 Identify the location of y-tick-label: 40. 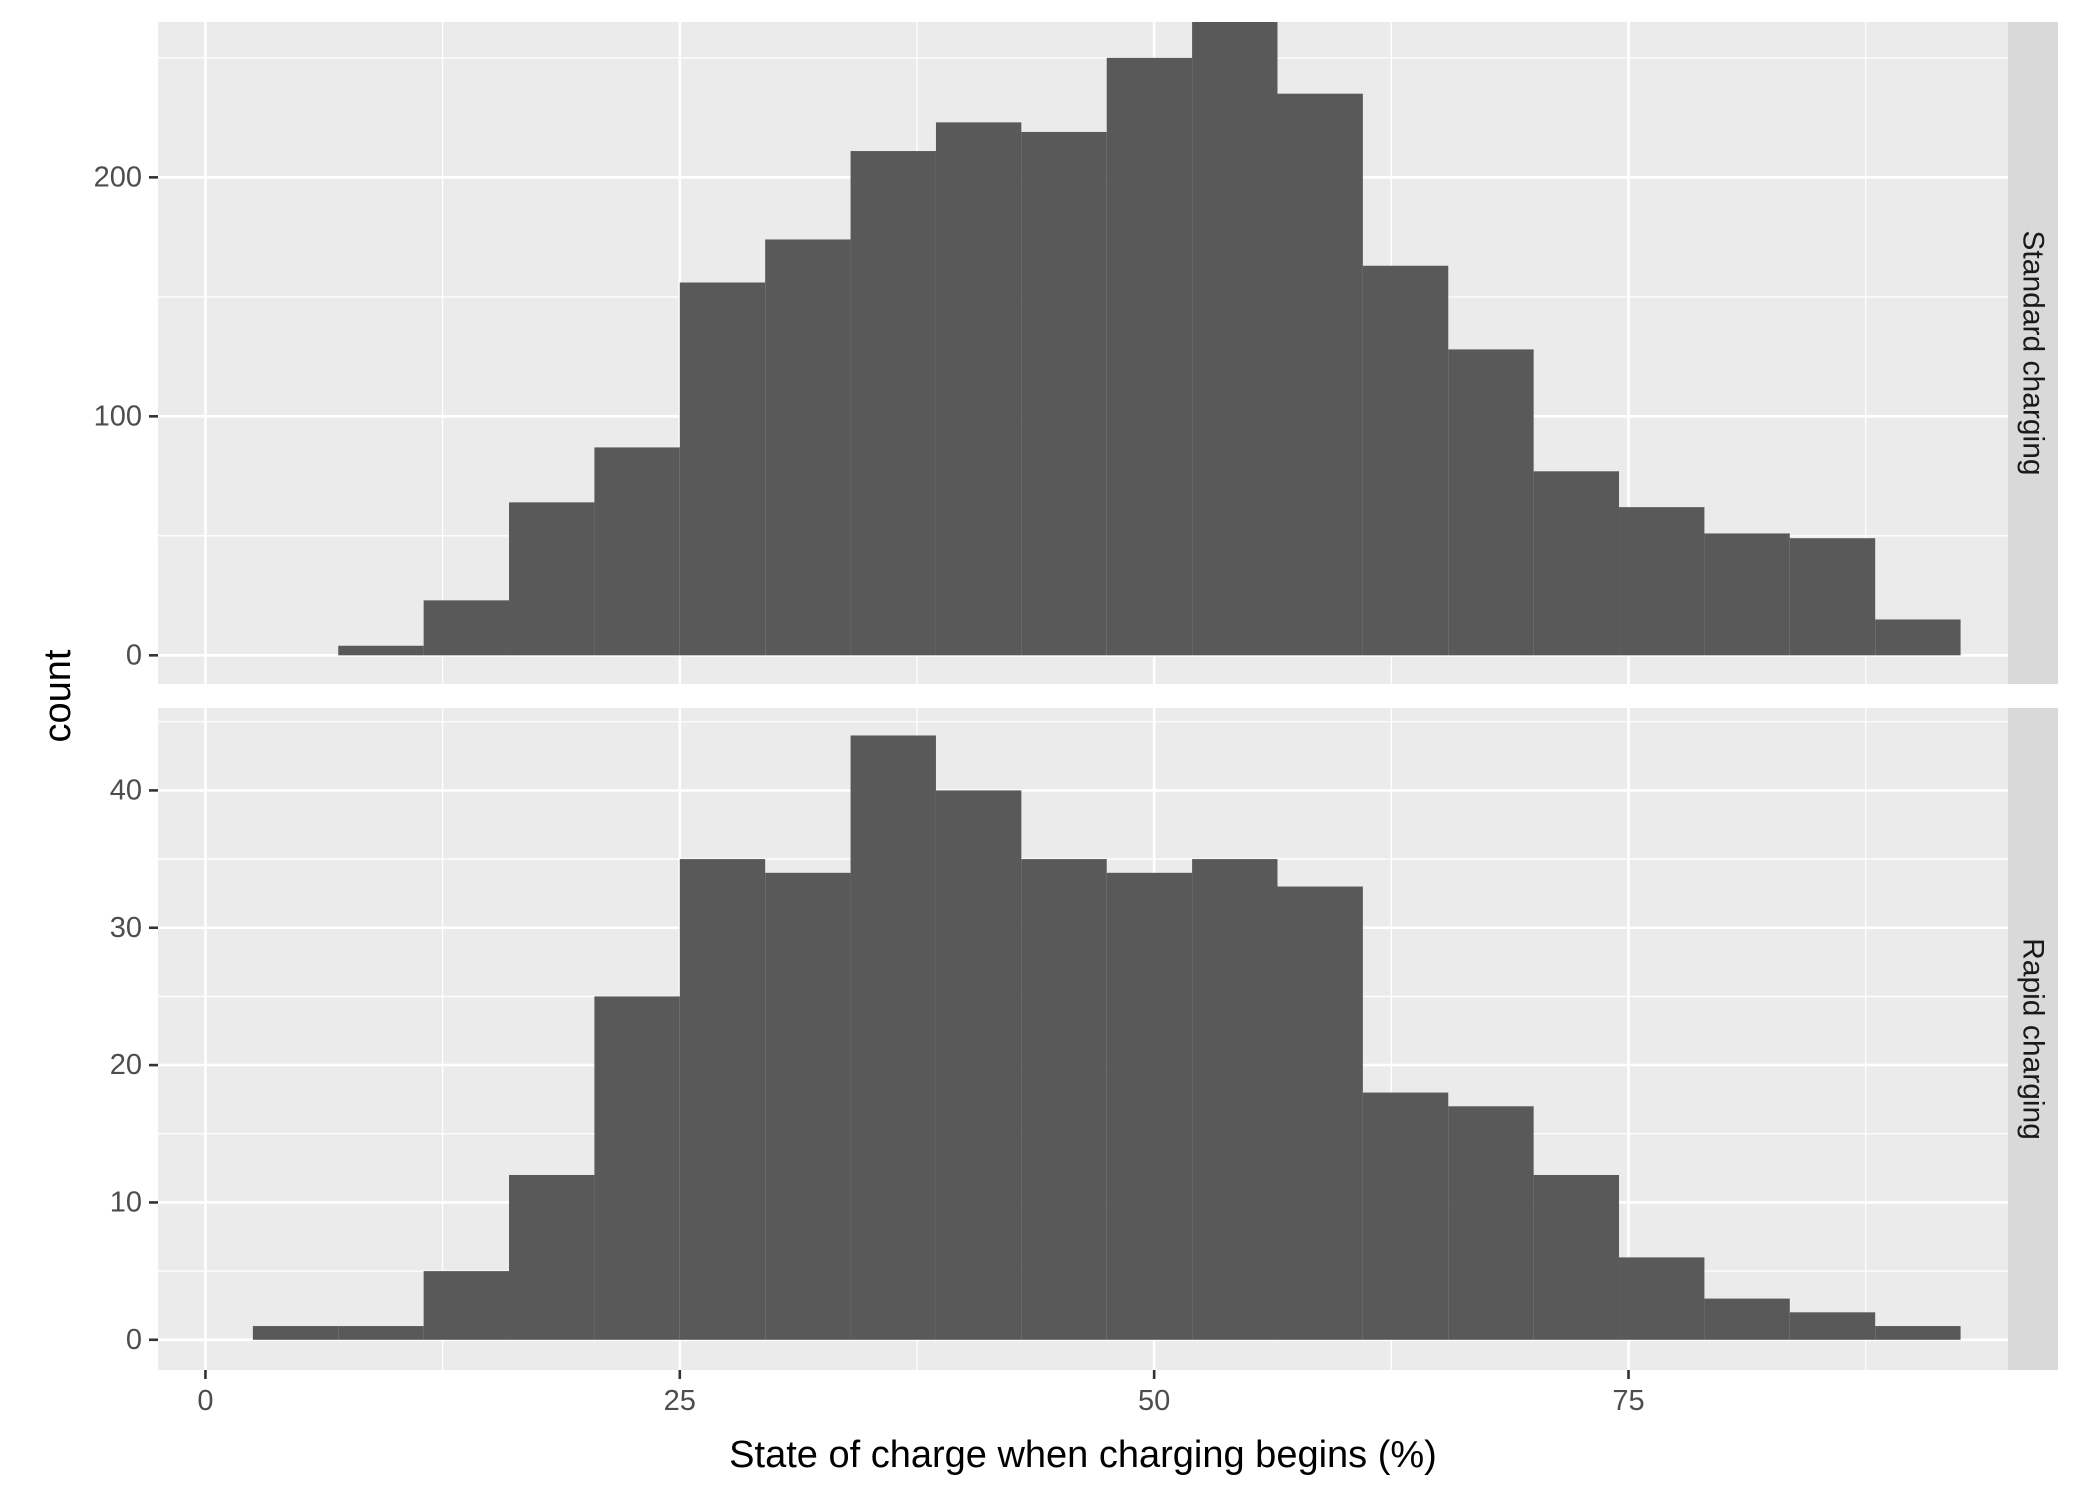
(126, 790).